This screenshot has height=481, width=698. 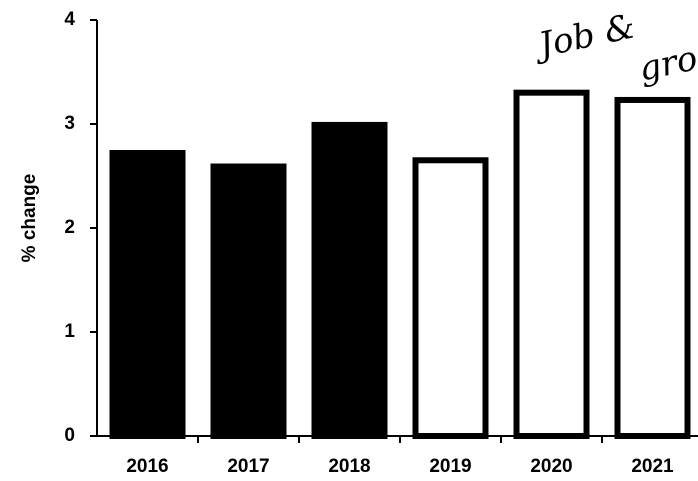 What do you see at coordinates (69, 331) in the screenshot?
I see `y-tick-label: 1` at bounding box center [69, 331].